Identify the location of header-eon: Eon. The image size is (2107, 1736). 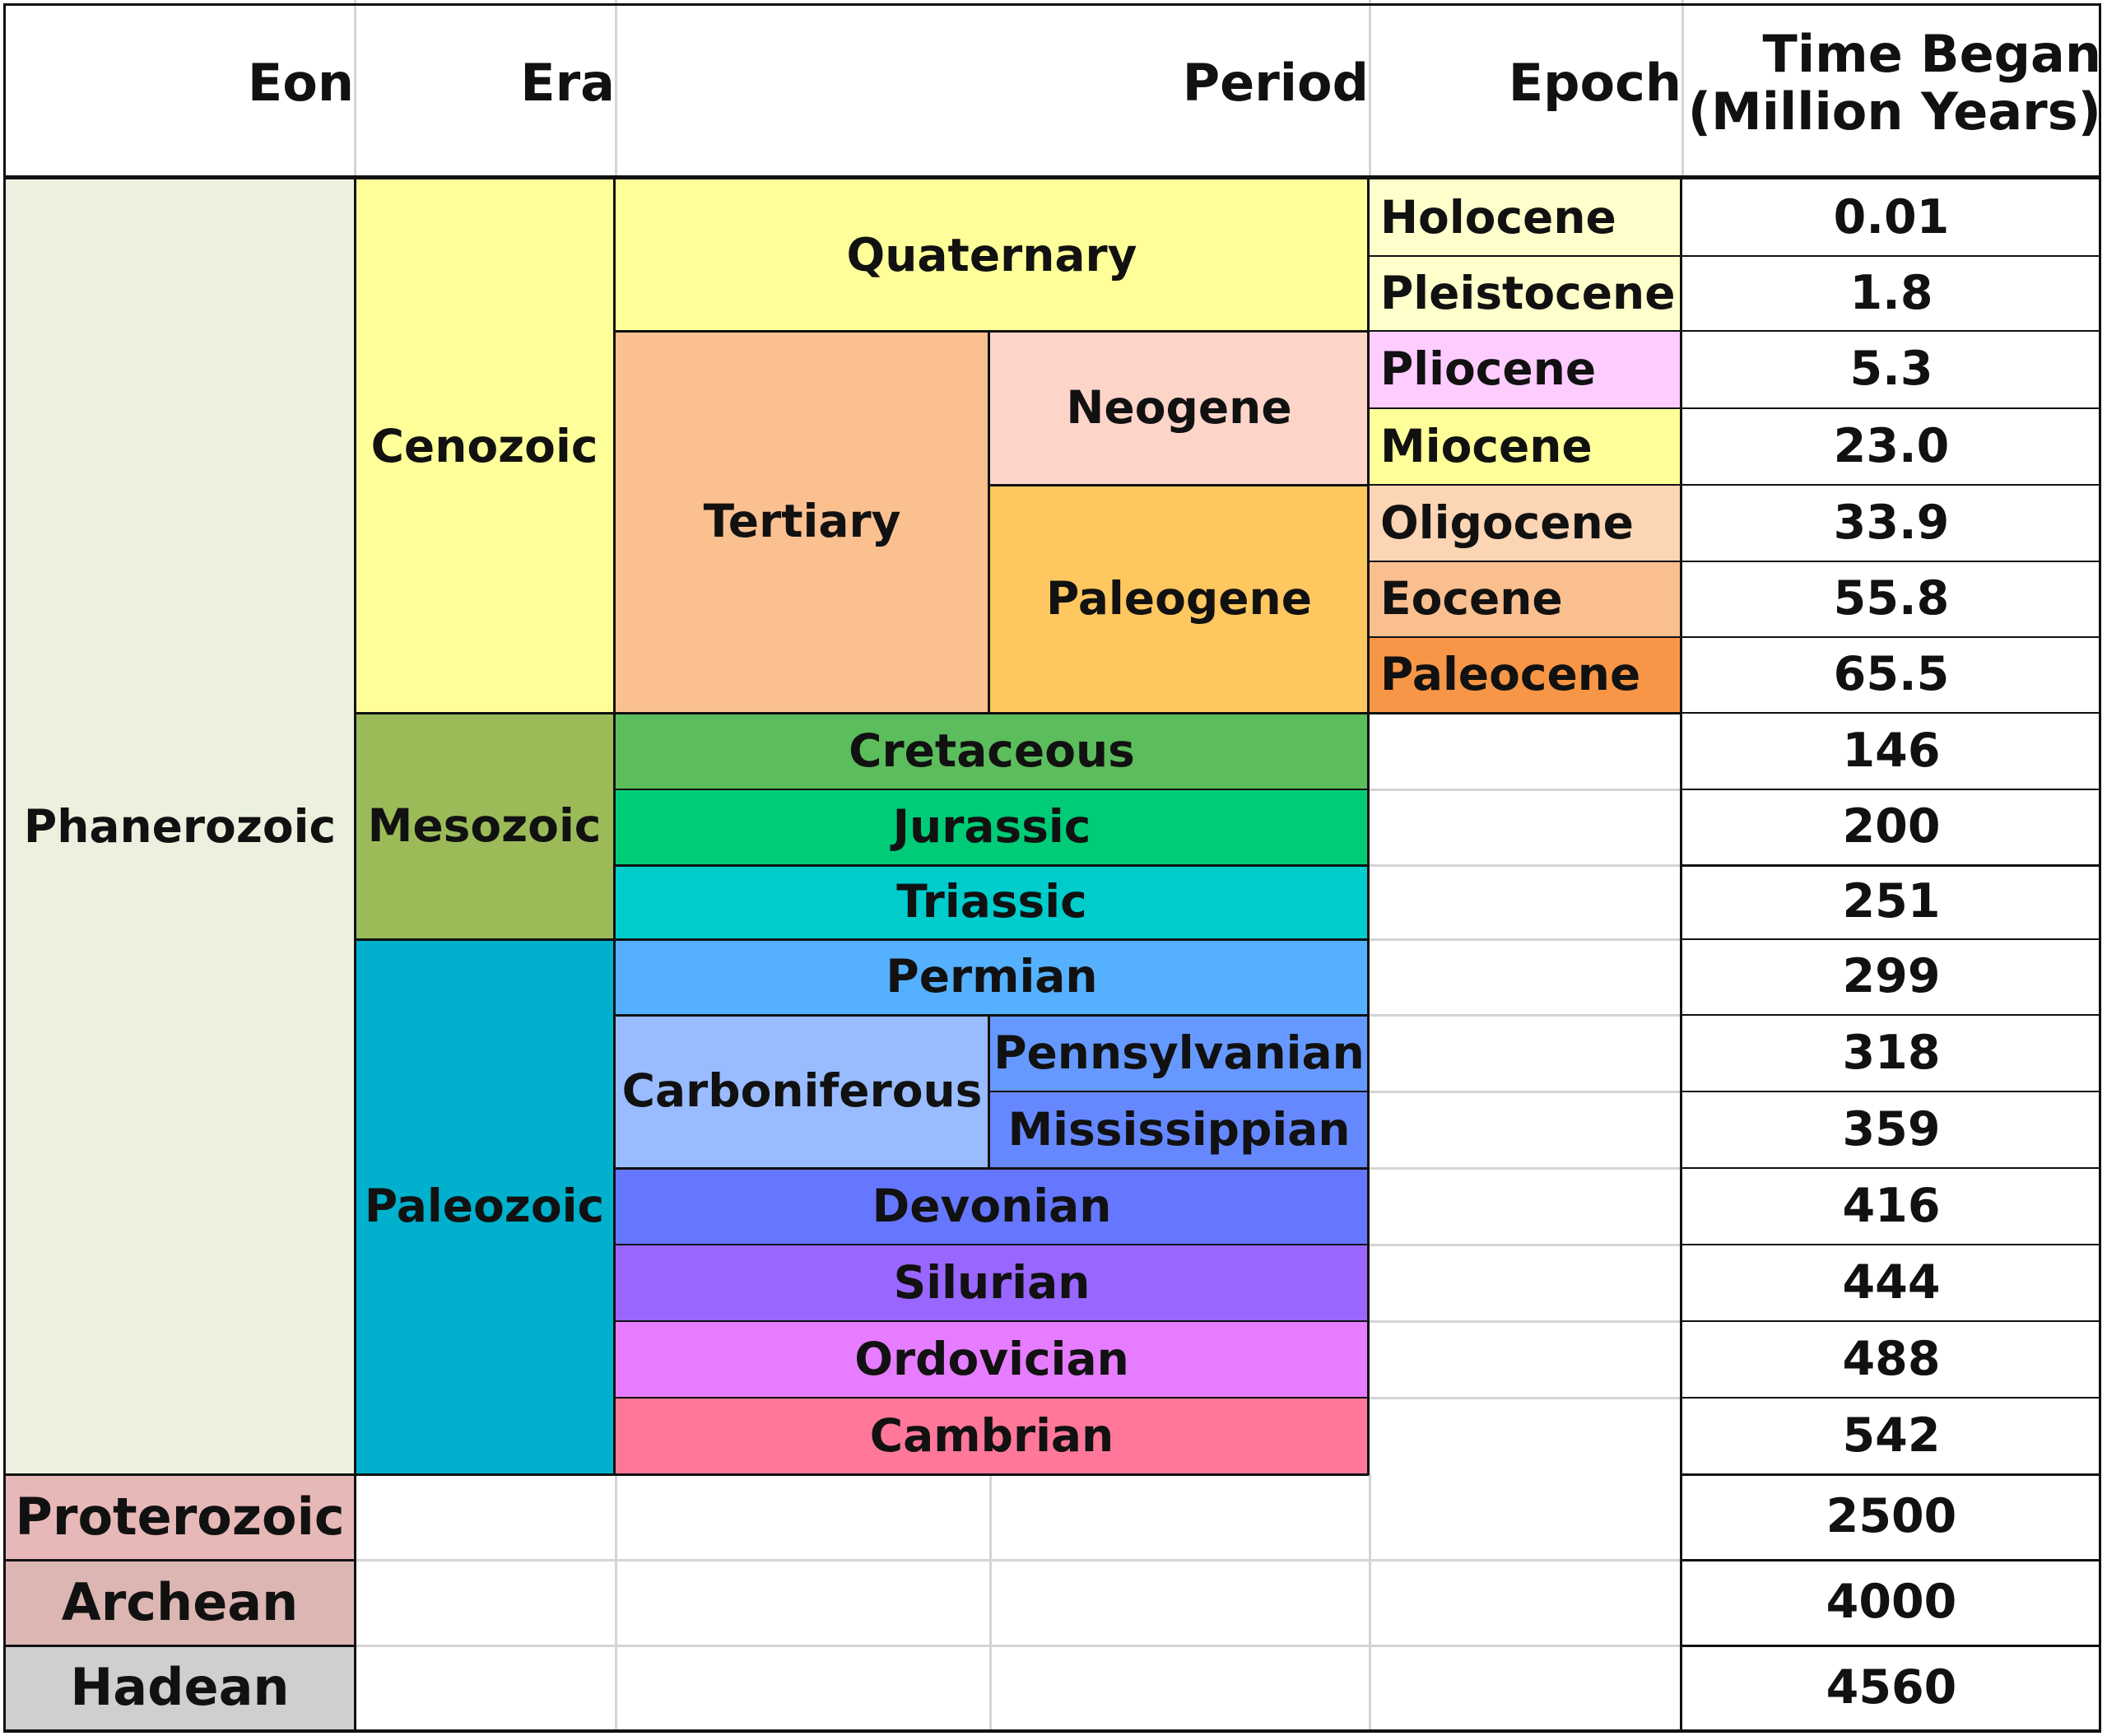
(300, 82).